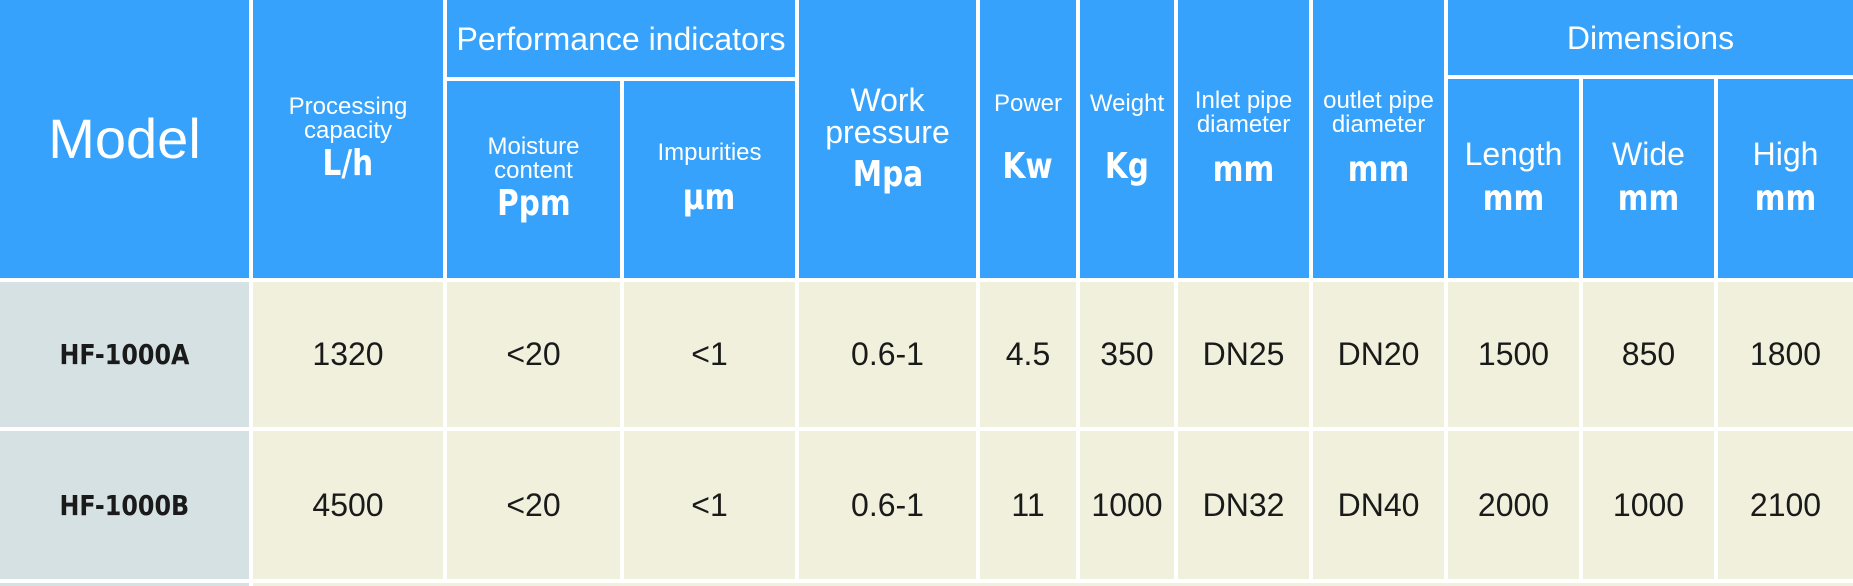 The height and width of the screenshot is (586, 1853). I want to click on row-1-model-text: HF-1000A, so click(124, 354).